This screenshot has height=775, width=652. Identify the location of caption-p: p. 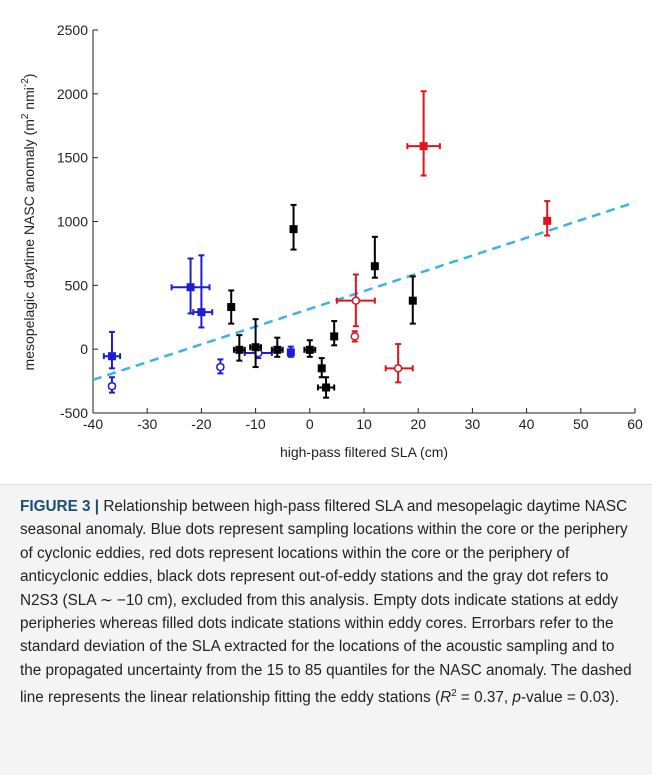
(516, 698).